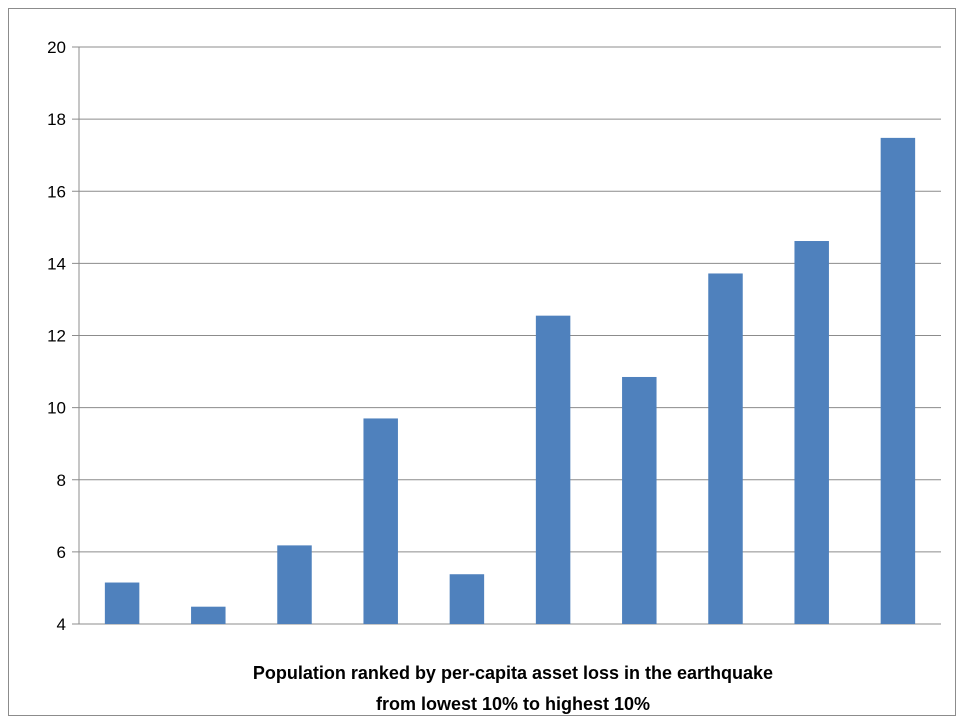 Image resolution: width=966 pixels, height=726 pixels. Describe the element at coordinates (61, 480) in the screenshot. I see `y-tick-label: 8` at that location.